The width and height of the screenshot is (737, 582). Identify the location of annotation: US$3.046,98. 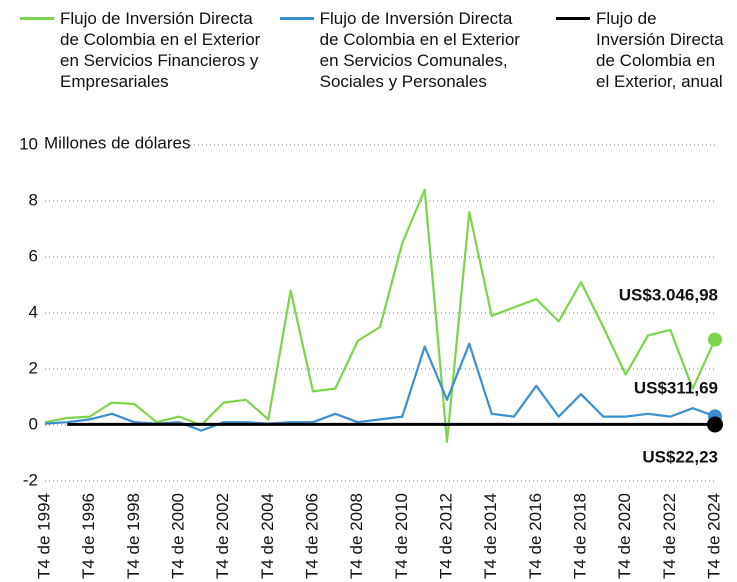
(668, 294).